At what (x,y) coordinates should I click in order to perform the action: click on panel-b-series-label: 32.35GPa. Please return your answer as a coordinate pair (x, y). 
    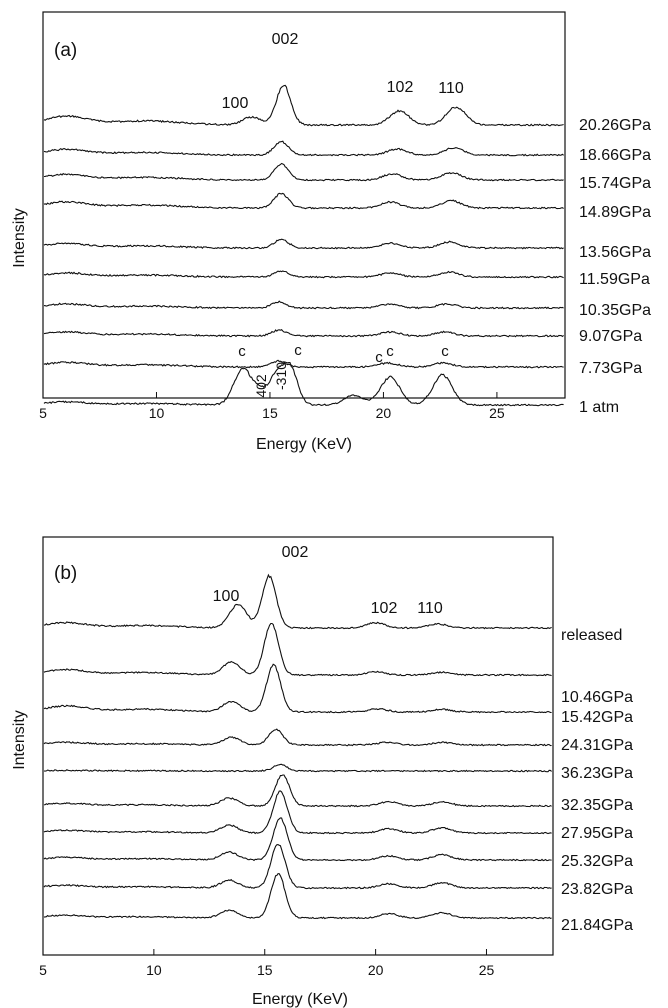
    Looking at the image, I should click on (597, 805).